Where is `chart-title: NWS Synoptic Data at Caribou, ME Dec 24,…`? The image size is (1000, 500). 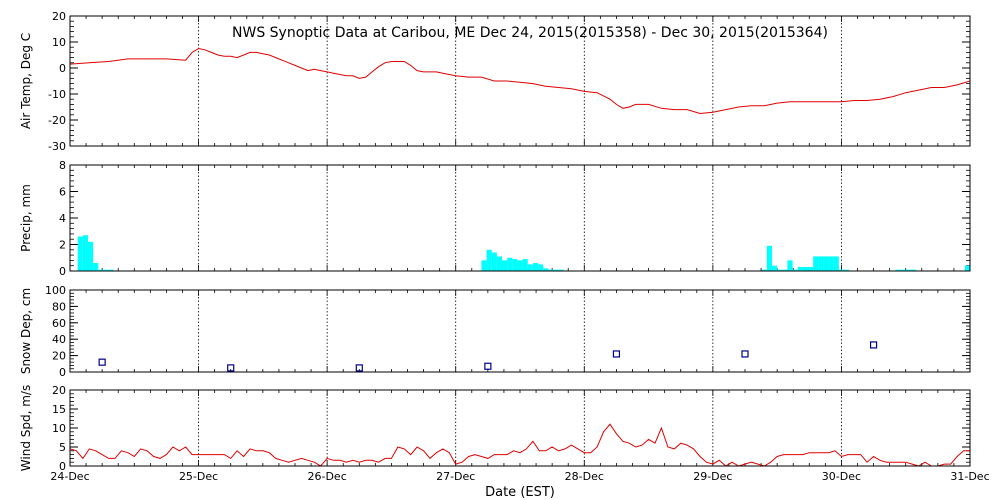 chart-title: NWS Synoptic Data at Caribou, ME Dec 24,… is located at coordinates (530, 33).